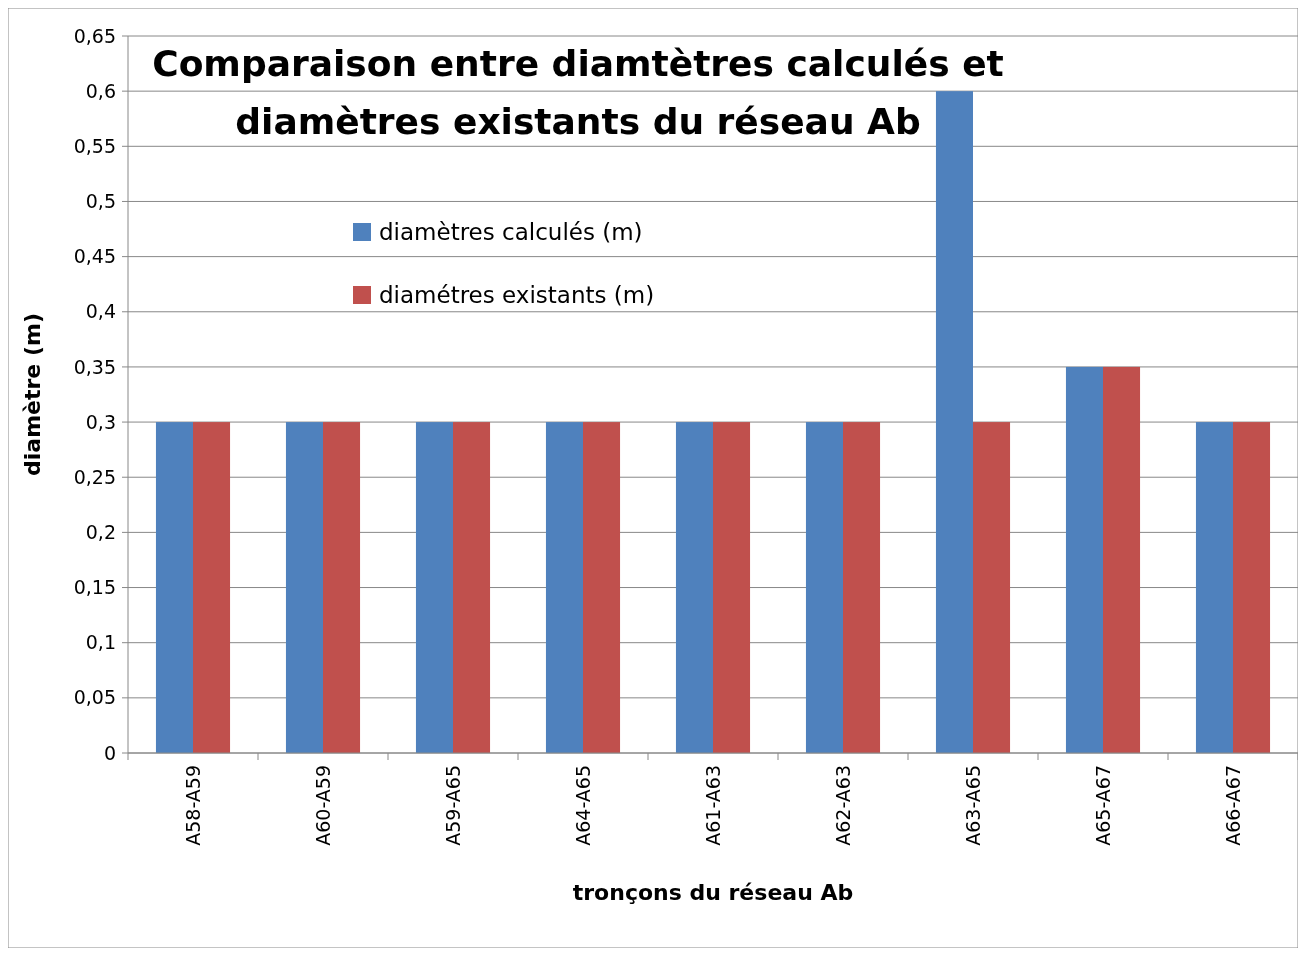  What do you see at coordinates (94, 35) in the screenshot?
I see `y-tick-label: 0,65` at bounding box center [94, 35].